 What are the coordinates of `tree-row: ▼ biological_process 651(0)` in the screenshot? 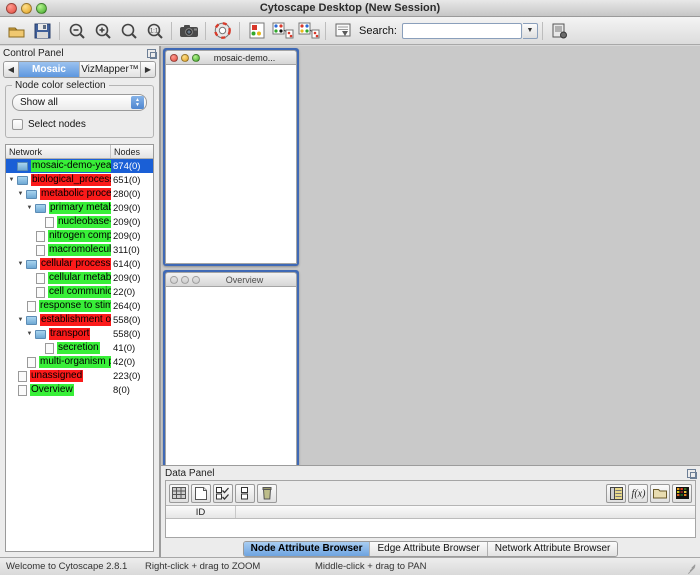 It's located at (79, 180).